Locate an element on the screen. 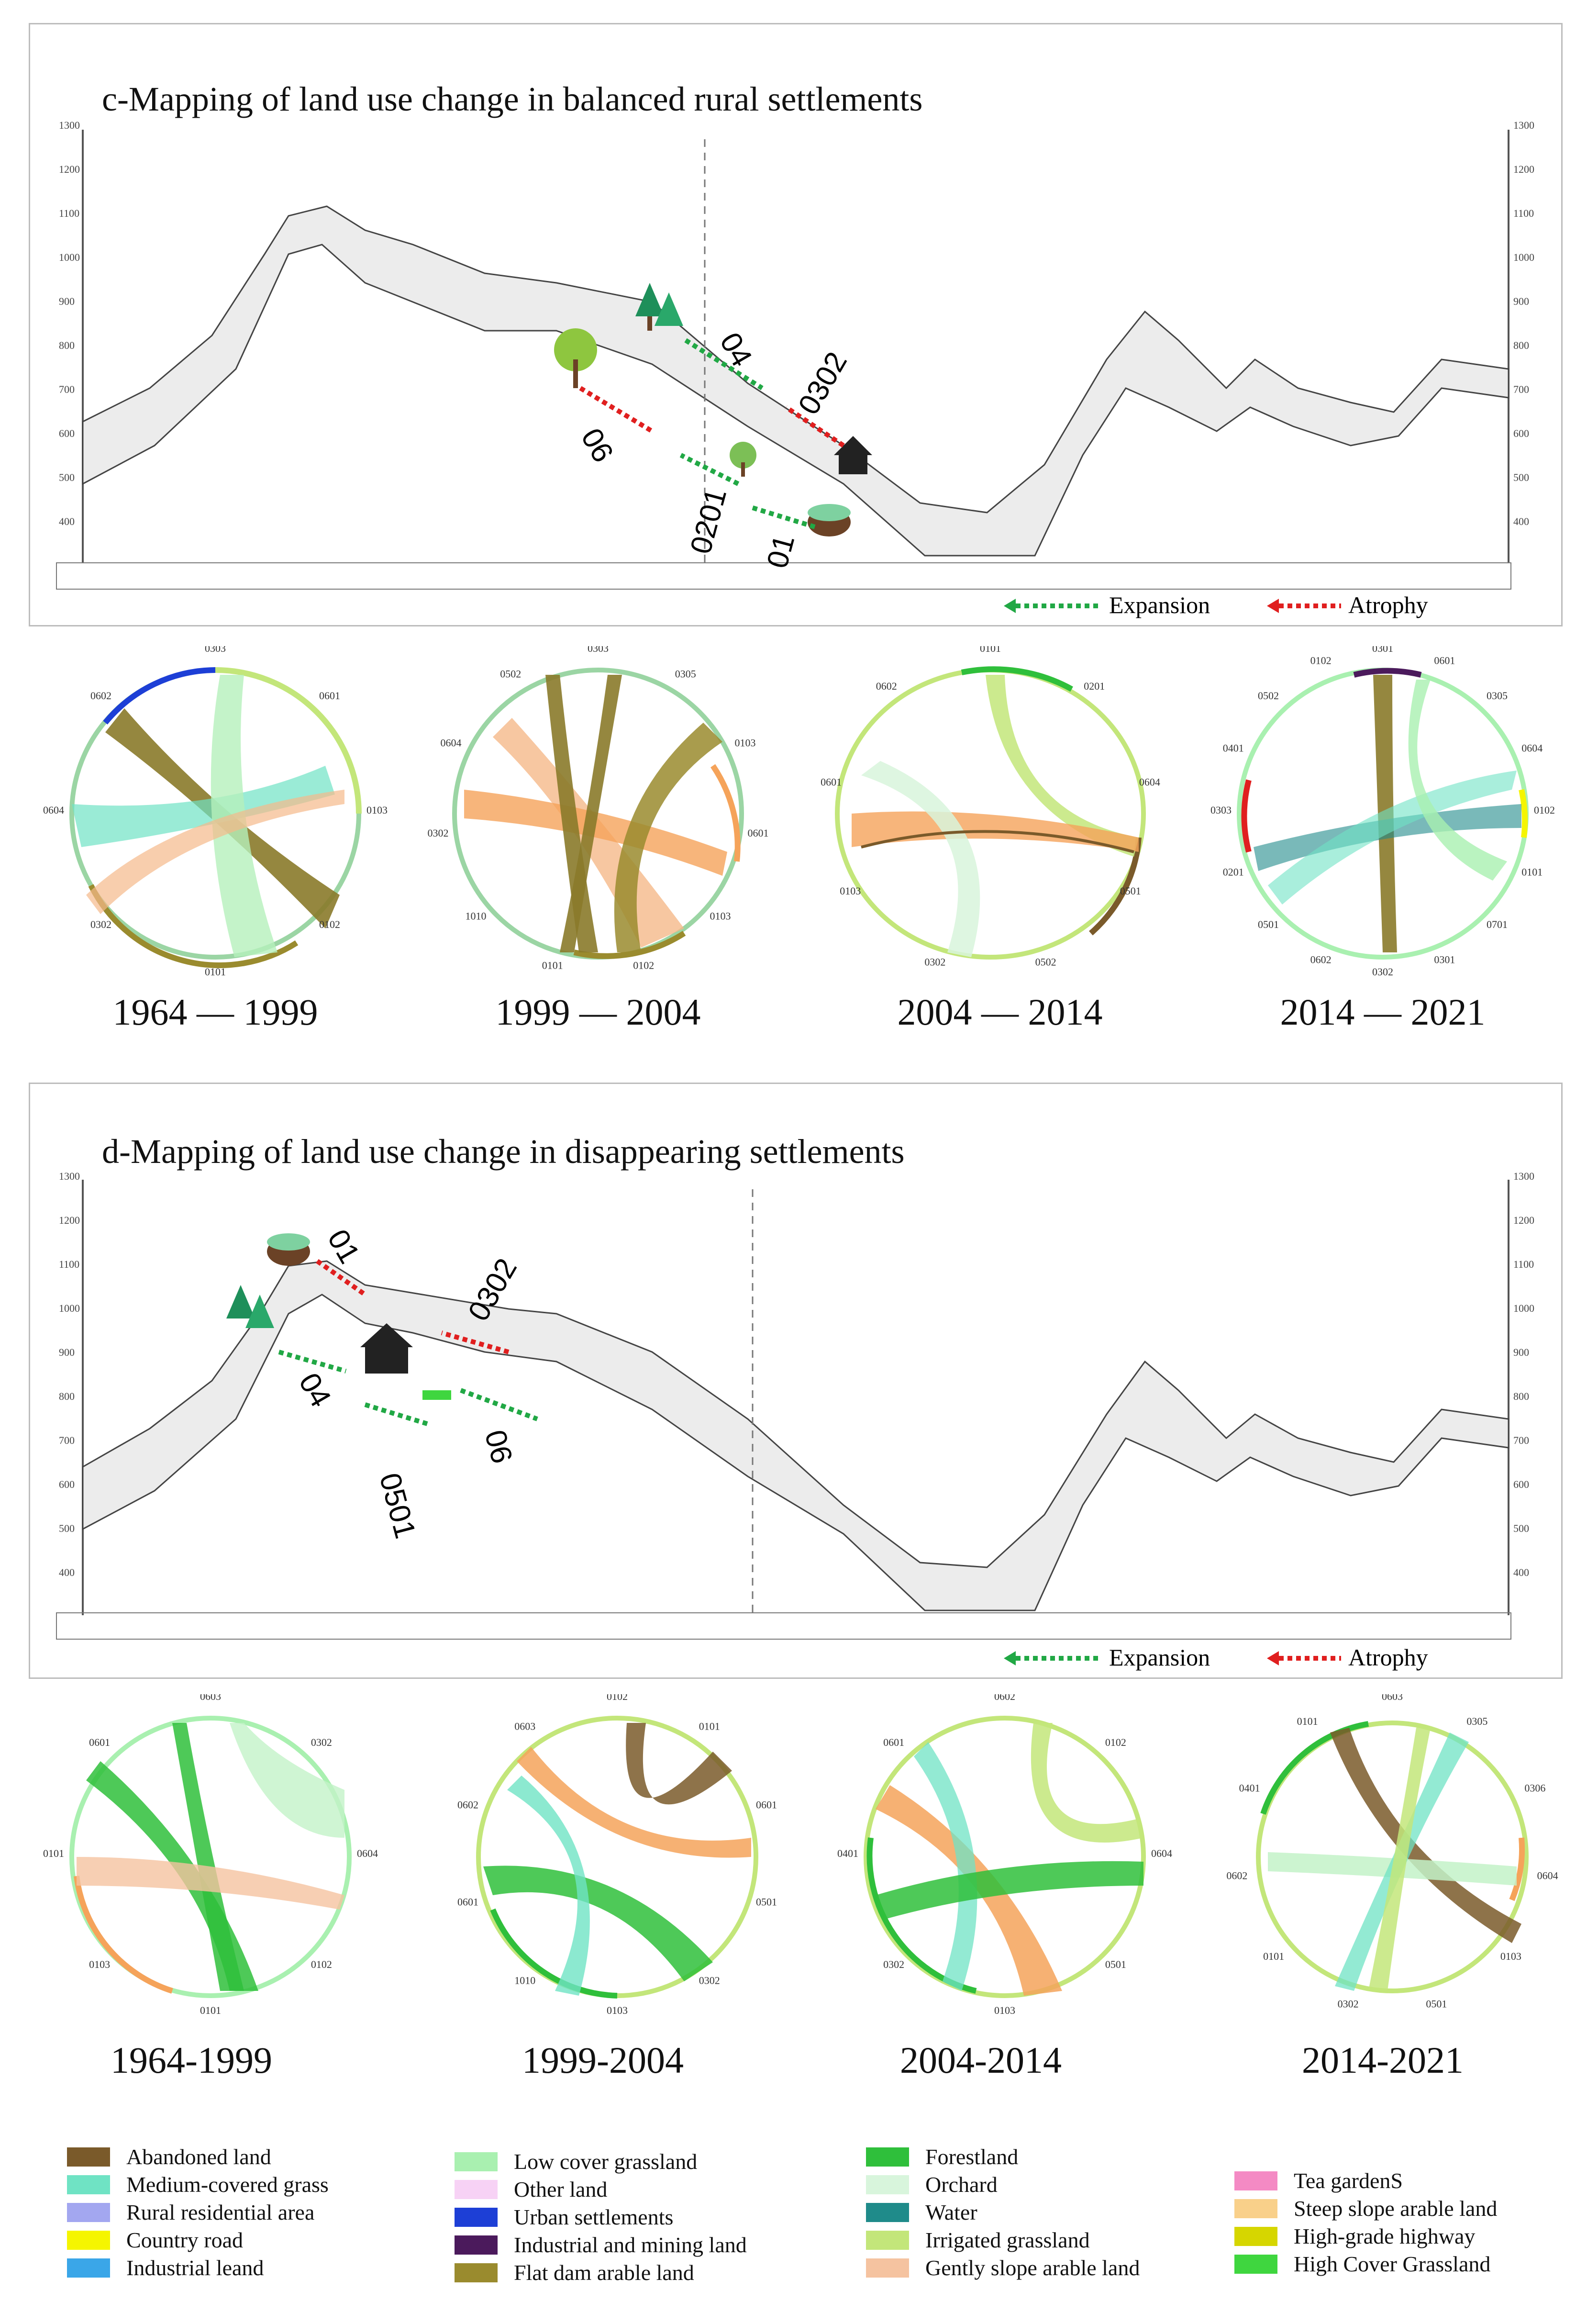 Image resolution: width=1576 pixels, height=2324 pixels. legend-label: Country road is located at coordinates (185, 2240).